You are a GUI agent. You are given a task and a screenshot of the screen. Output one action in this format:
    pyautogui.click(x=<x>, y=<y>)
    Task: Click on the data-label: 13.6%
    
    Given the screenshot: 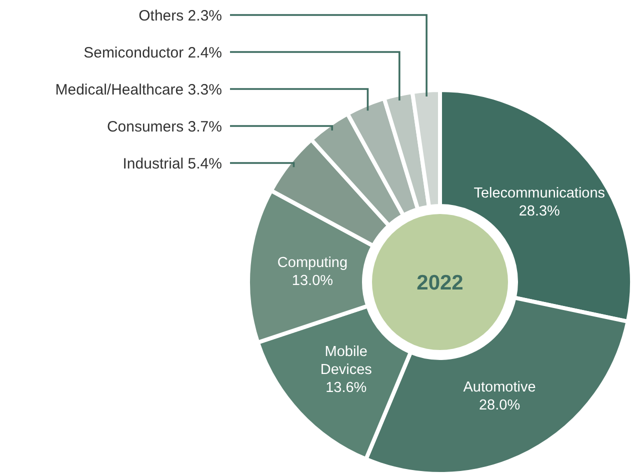 What is the action you would take?
    pyautogui.click(x=346, y=388)
    